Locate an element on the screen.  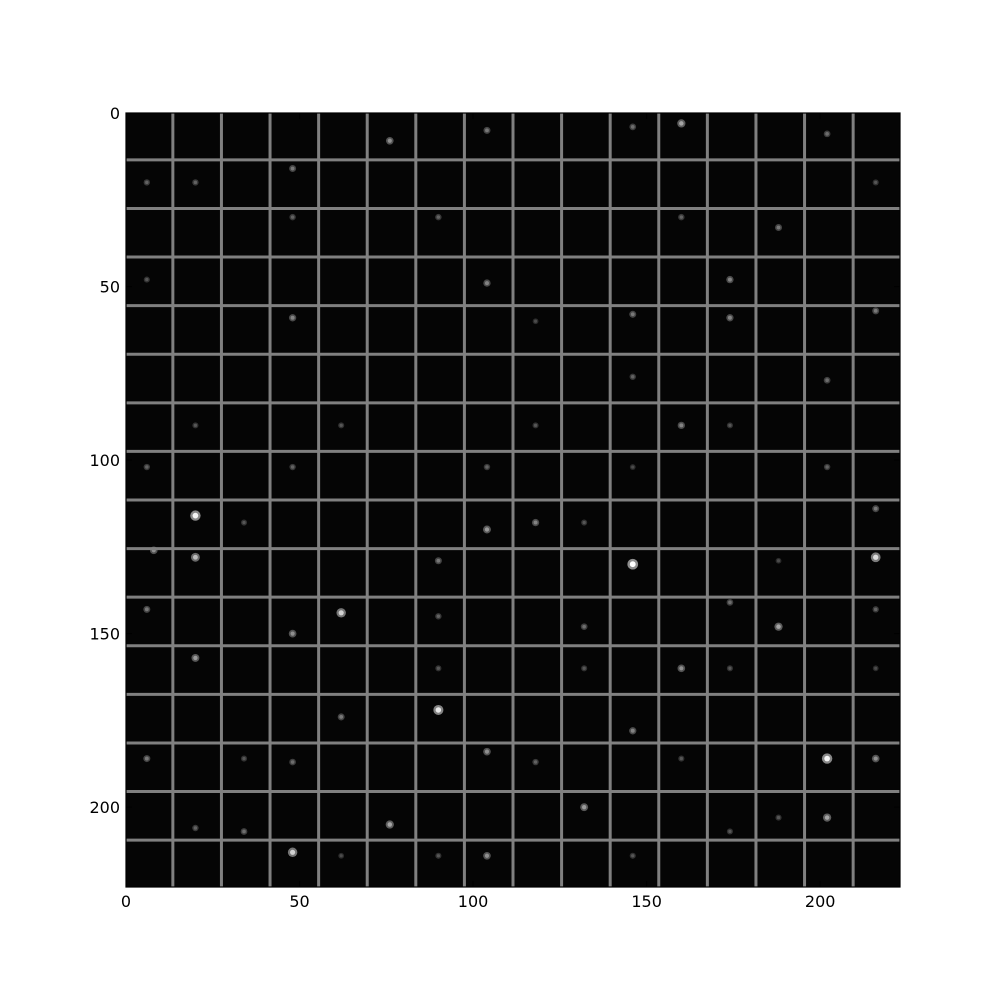
x-tick-label: 100 is located at coordinates (473, 901).